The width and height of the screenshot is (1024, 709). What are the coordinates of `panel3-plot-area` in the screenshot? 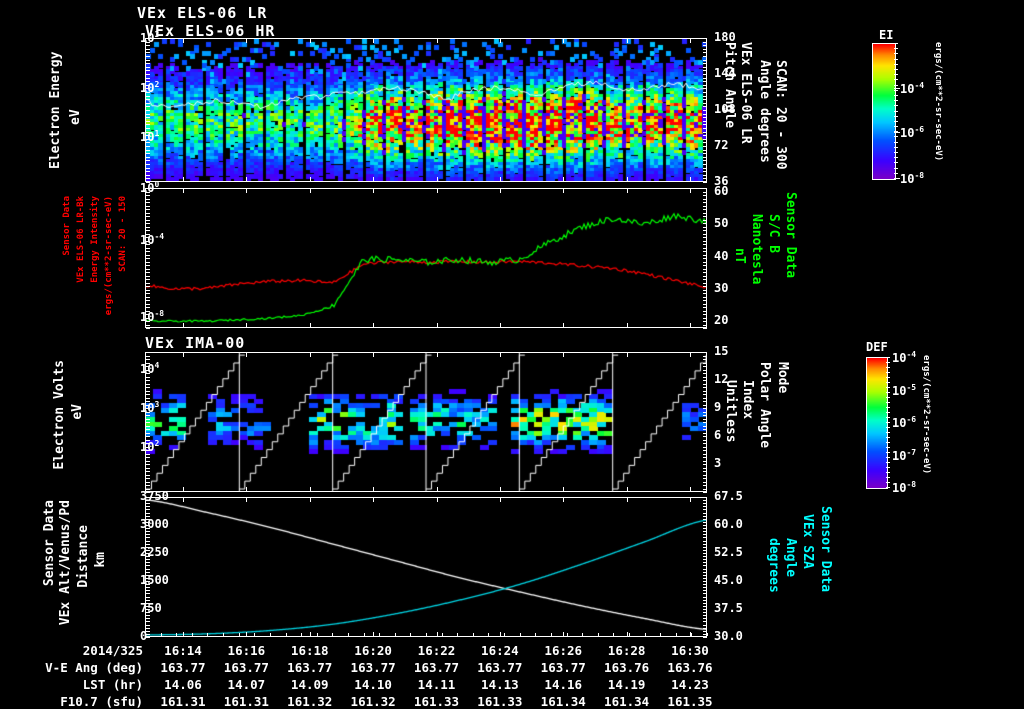 It's located at (426, 422).